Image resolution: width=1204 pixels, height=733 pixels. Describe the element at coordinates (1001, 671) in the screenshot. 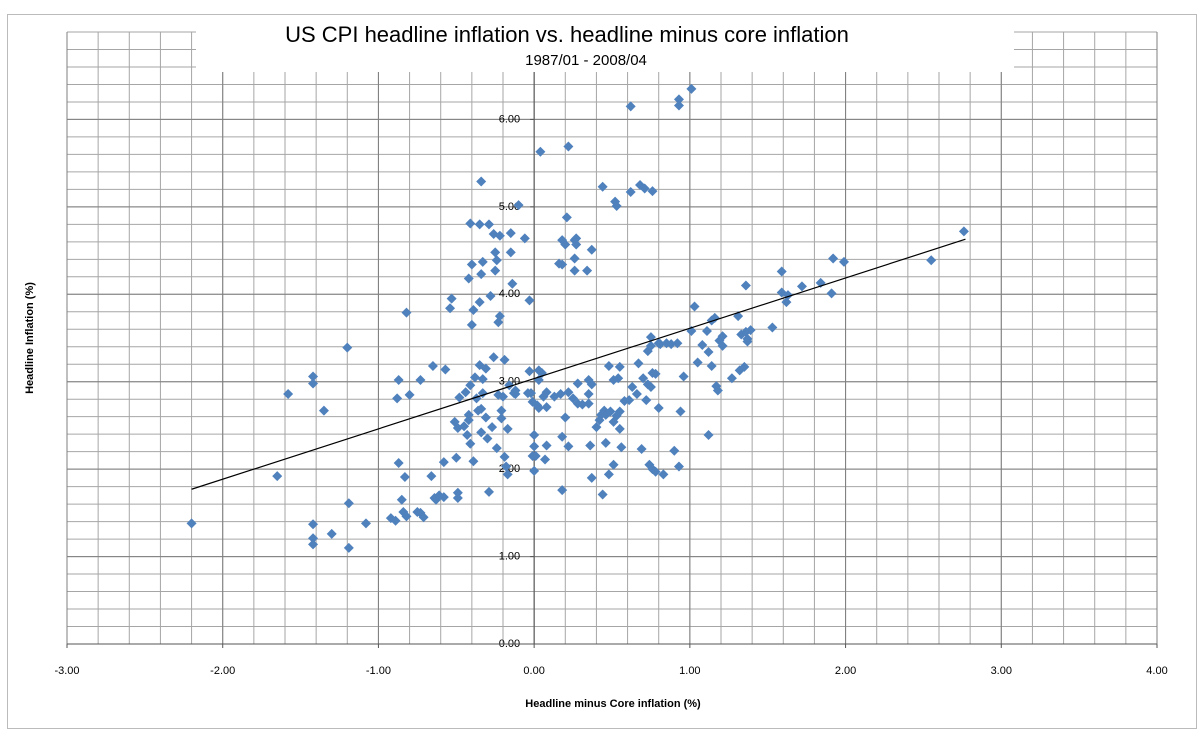

I see `x-tick-label: 3.00` at that location.